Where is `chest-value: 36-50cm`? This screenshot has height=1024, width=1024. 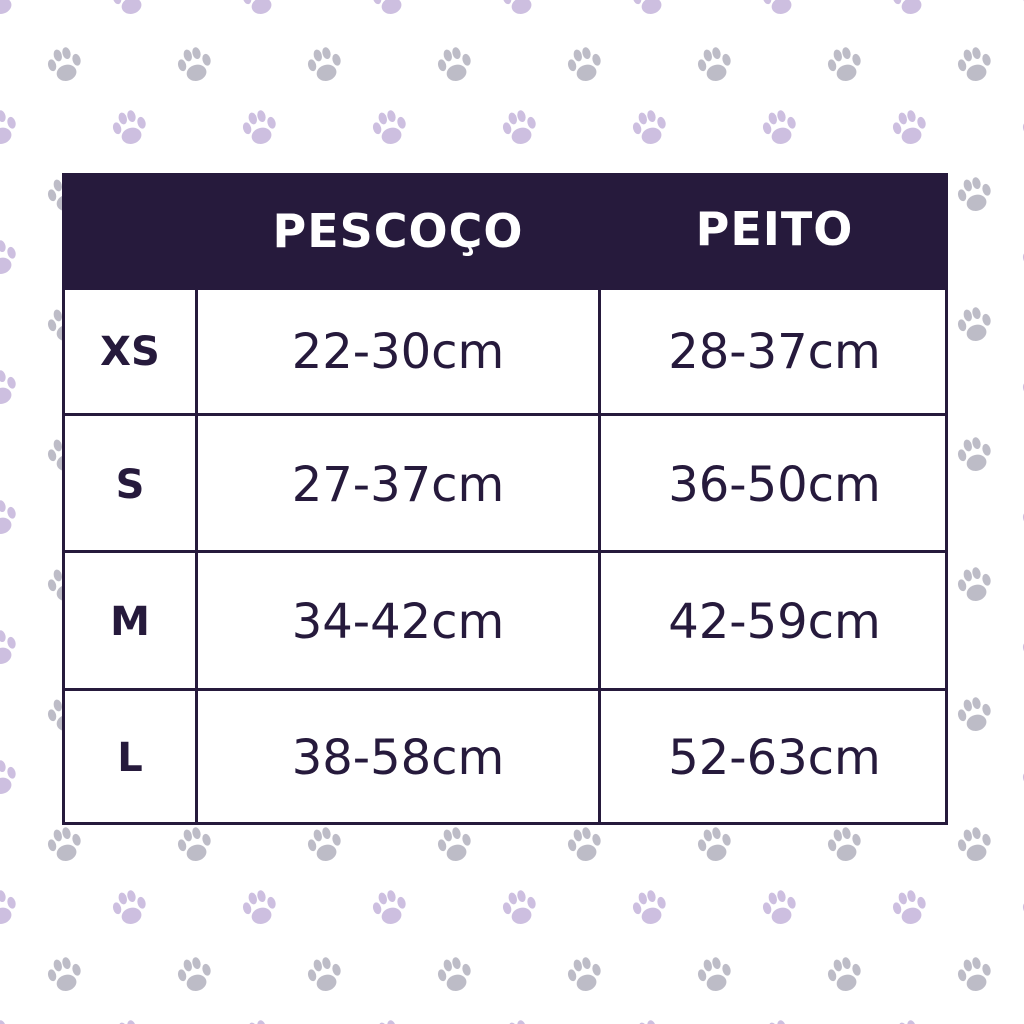
chest-value: 36-50cm is located at coordinates (774, 484).